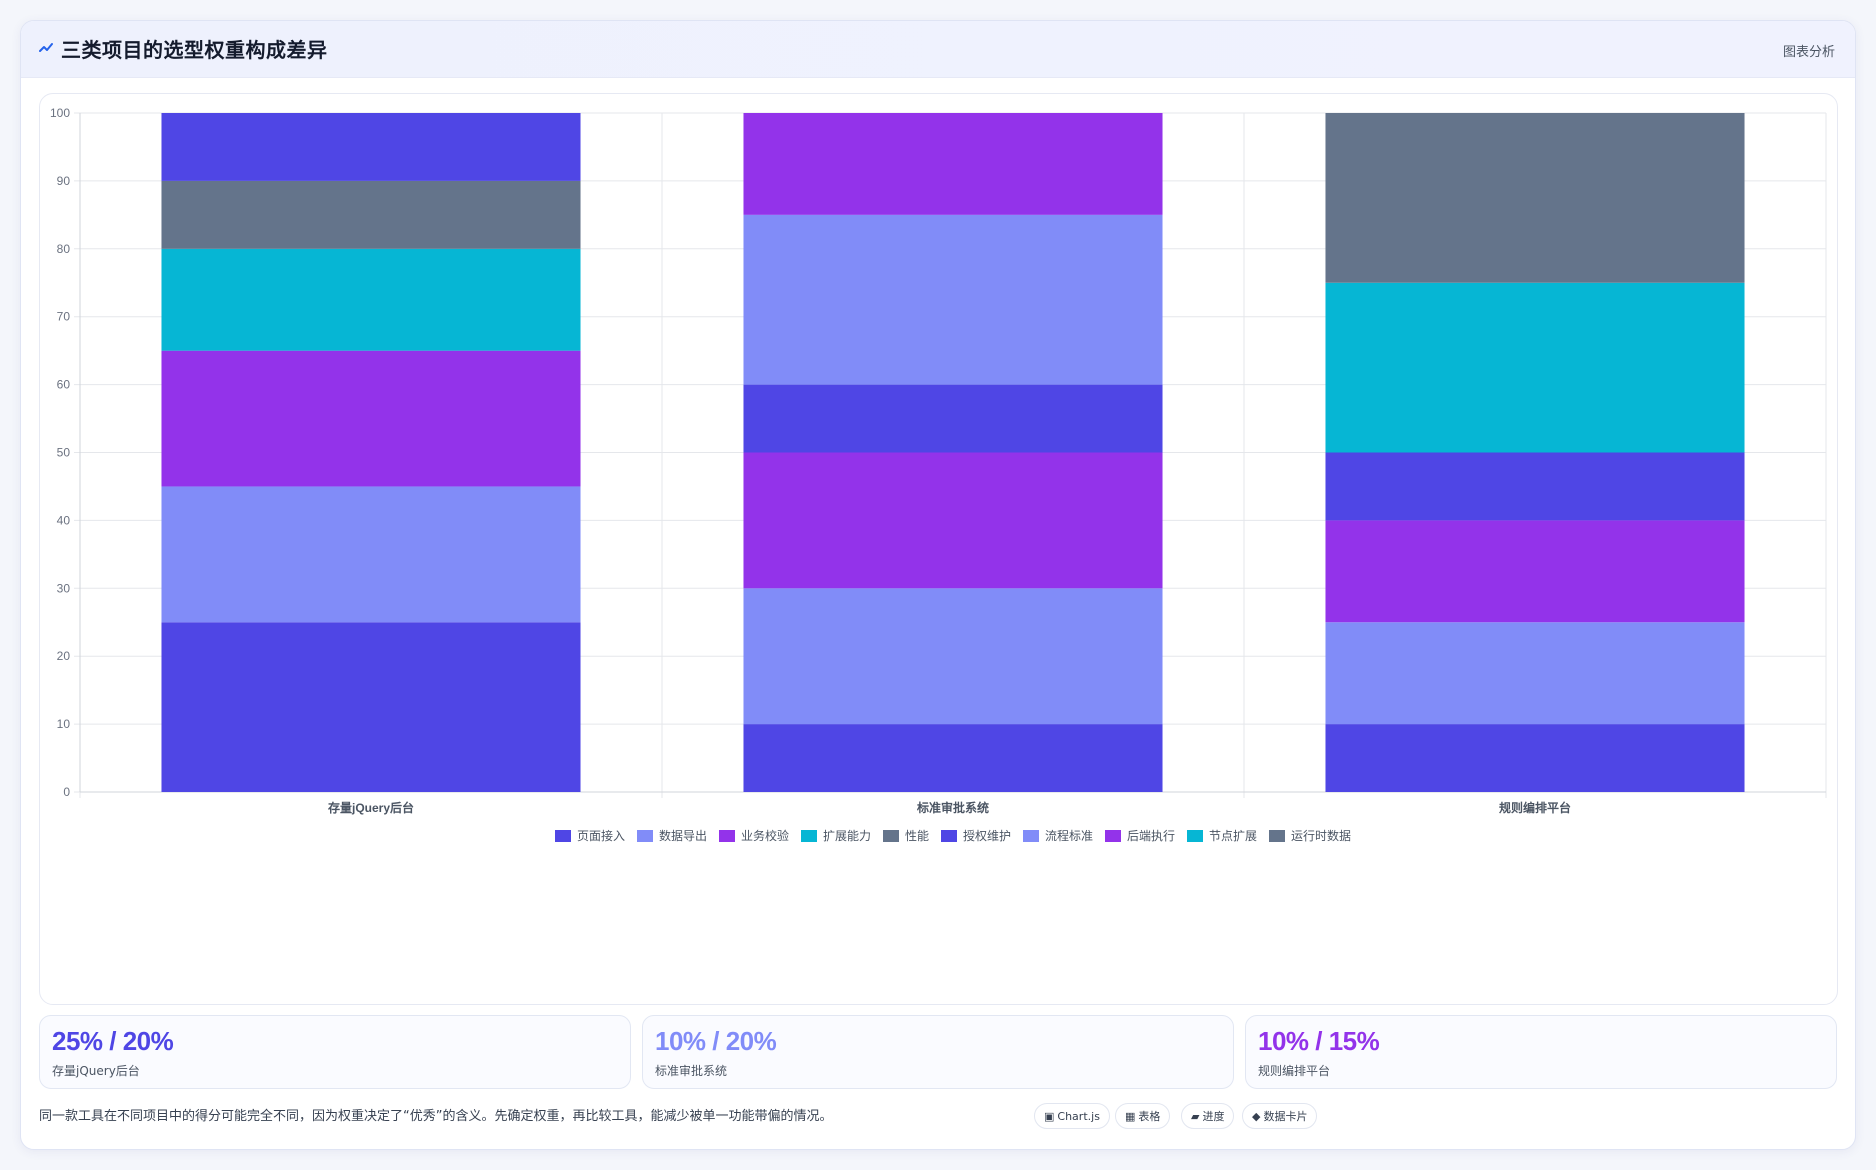  What do you see at coordinates (64, 385) in the screenshot?
I see `y-tick-label: 60` at bounding box center [64, 385].